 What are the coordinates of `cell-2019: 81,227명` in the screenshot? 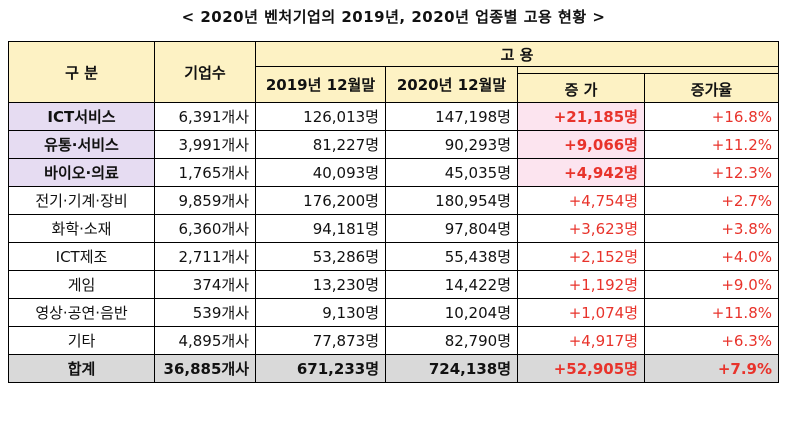 It's located at (320, 144).